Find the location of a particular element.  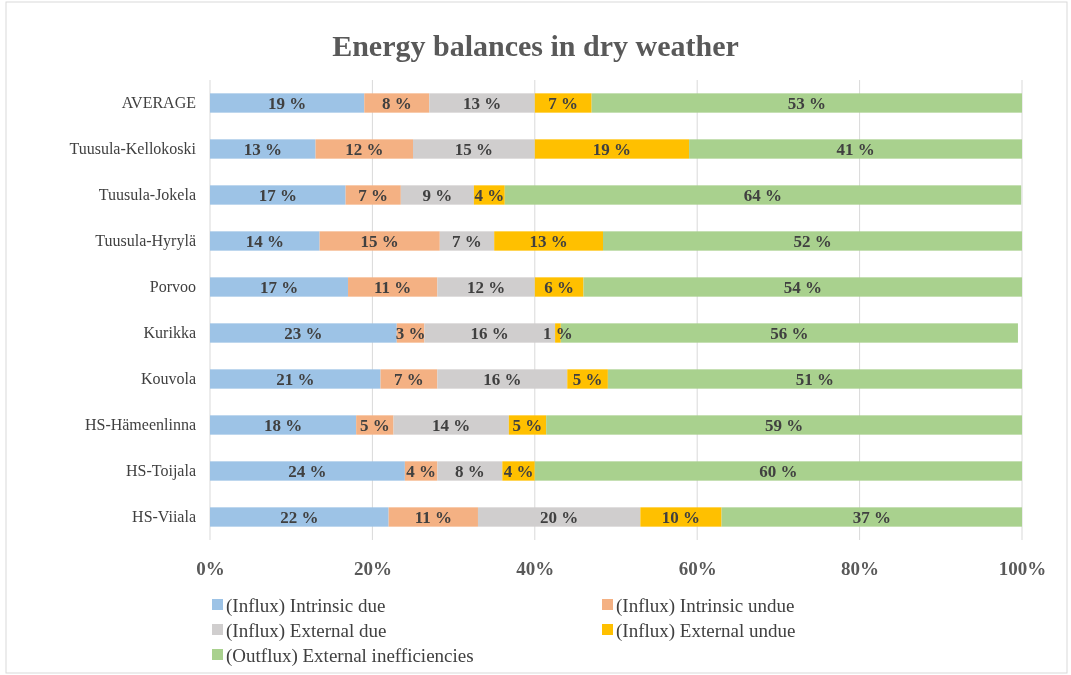

x-tick-label: 80% is located at coordinates (860, 569).